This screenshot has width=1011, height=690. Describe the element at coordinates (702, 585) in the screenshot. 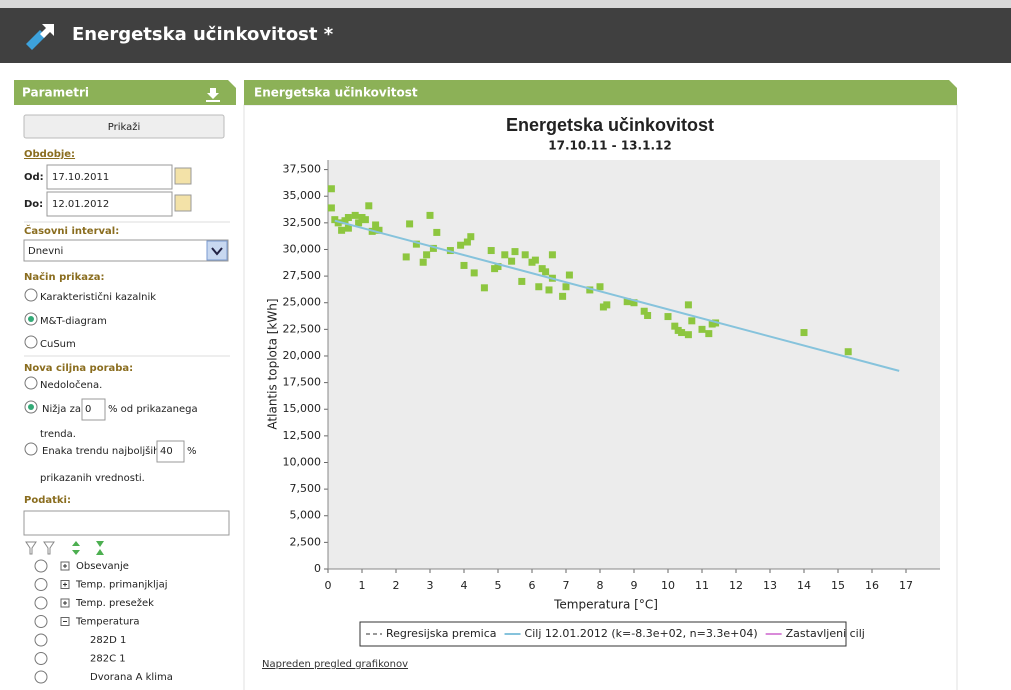

I see `x-tick-label: 11` at that location.